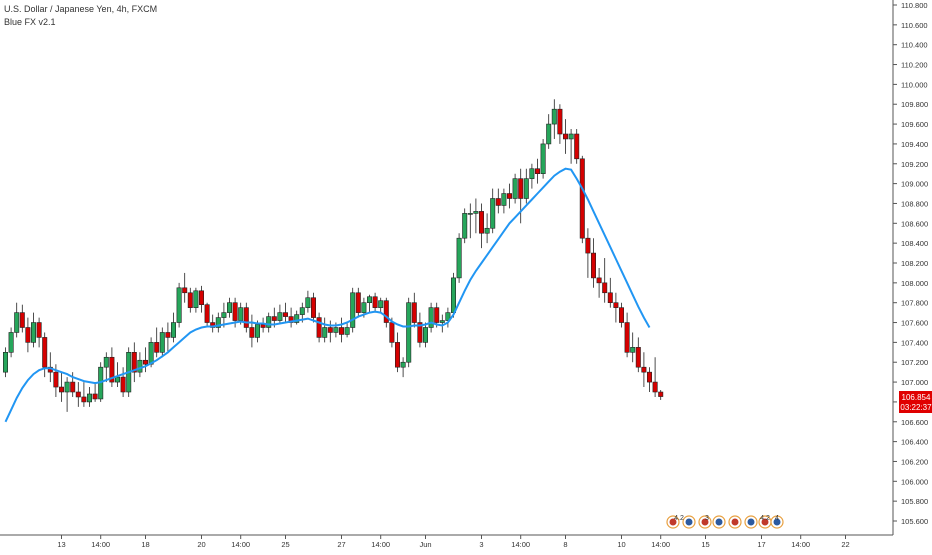  Describe the element at coordinates (285, 544) in the screenshot. I see `time-tick-label: 25` at that location.